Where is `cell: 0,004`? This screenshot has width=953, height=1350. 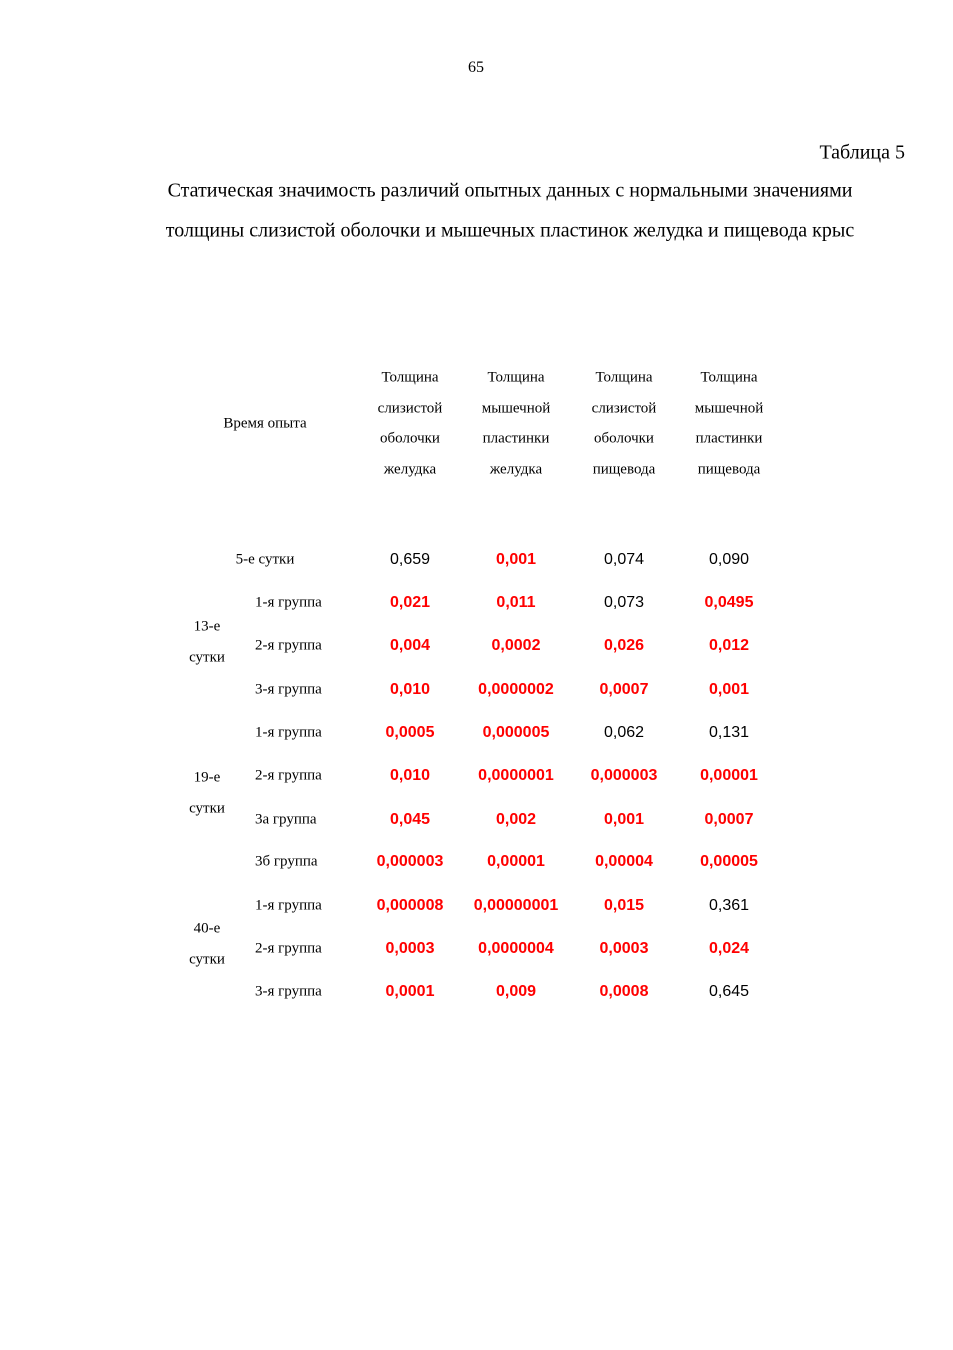 cell: 0,004 is located at coordinates (410, 645).